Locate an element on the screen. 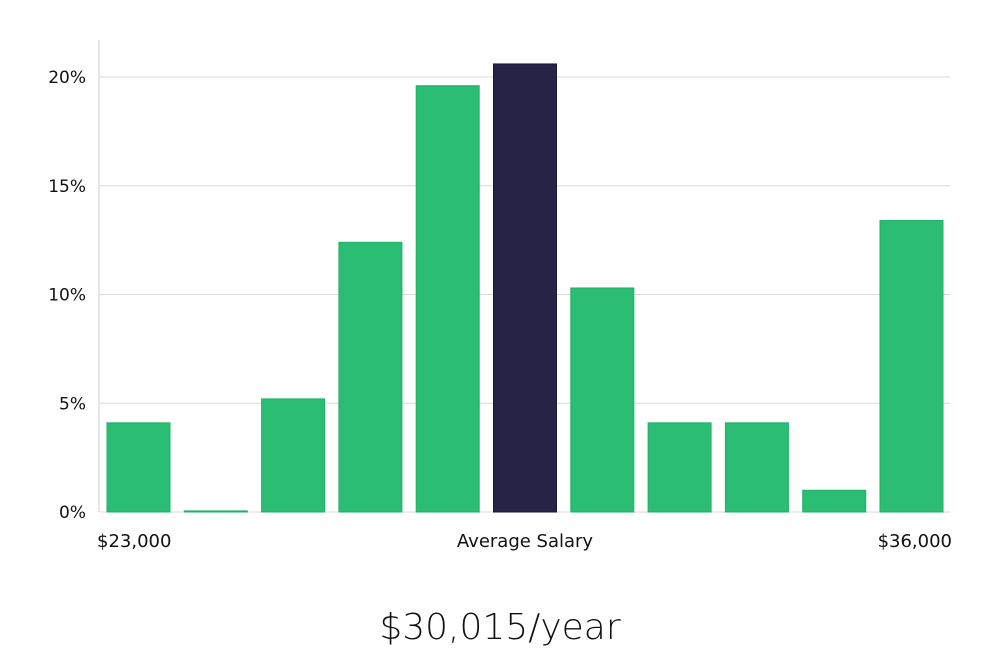  bar-average-salary is located at coordinates (525, 288).